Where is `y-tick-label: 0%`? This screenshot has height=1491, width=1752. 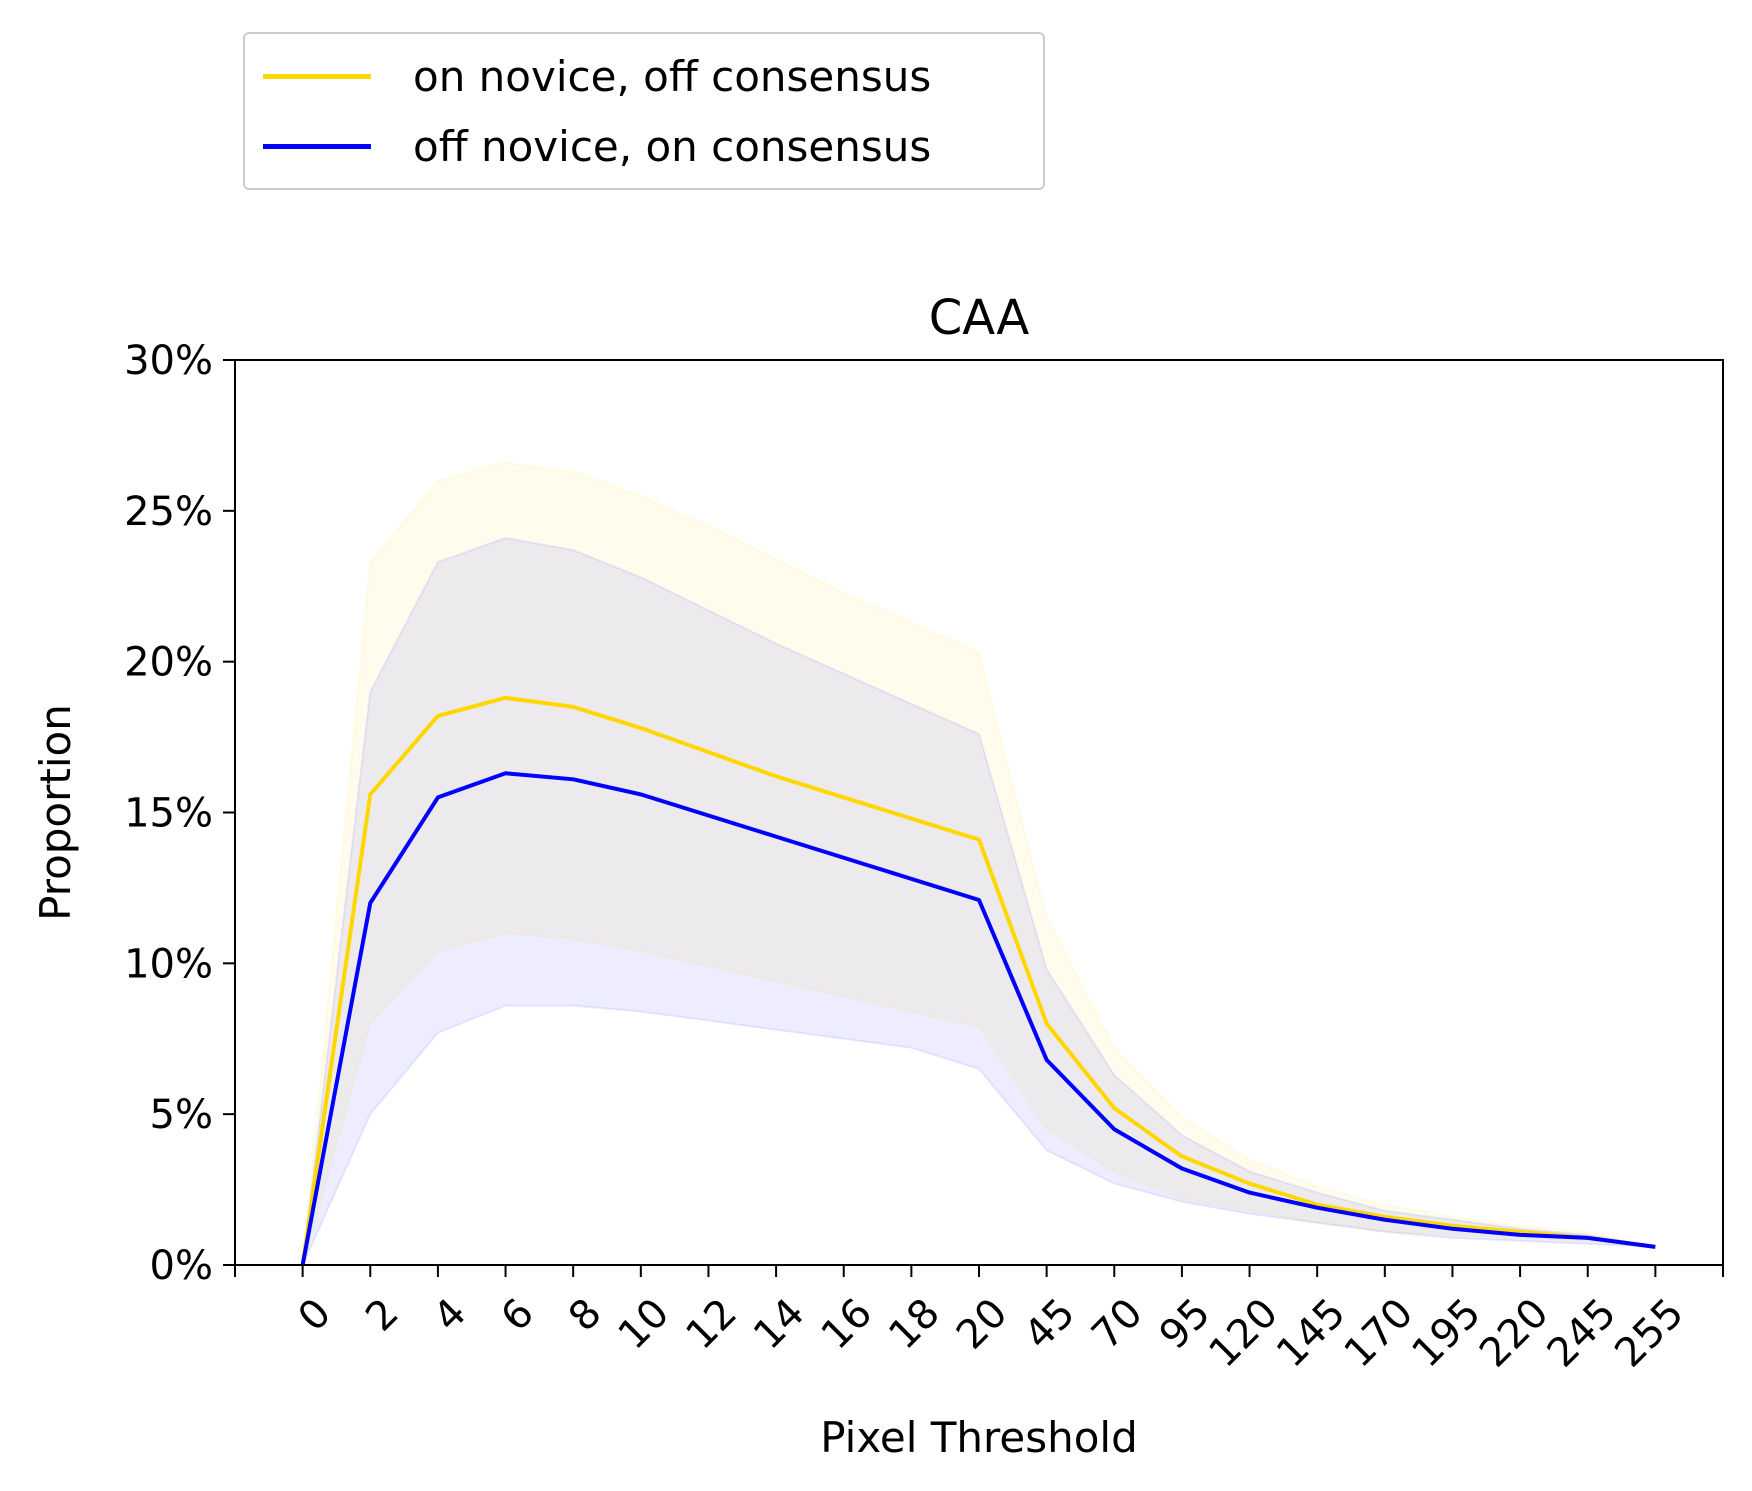 y-tick-label: 0% is located at coordinates (181, 1266).